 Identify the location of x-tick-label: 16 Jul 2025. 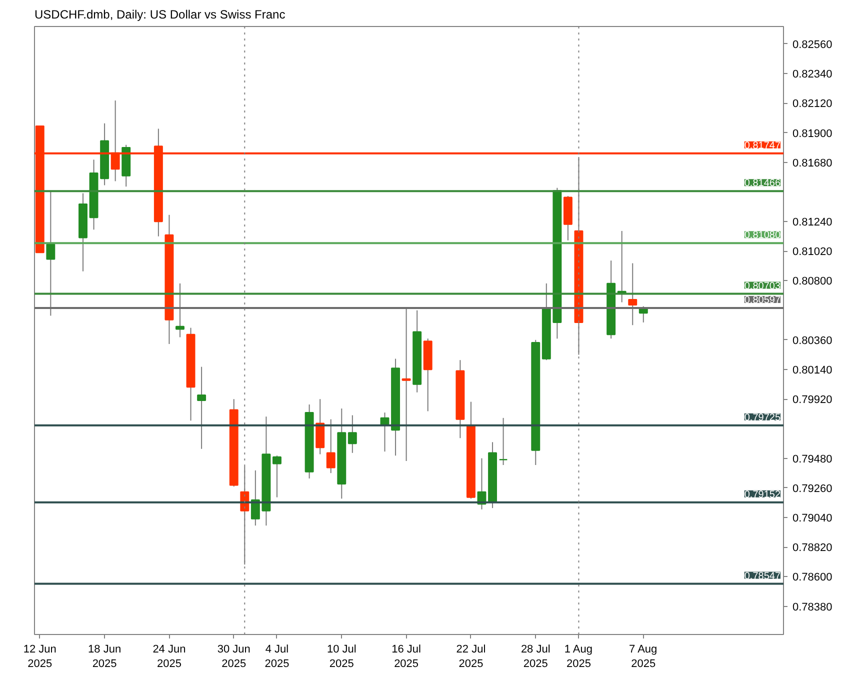
(406, 657).